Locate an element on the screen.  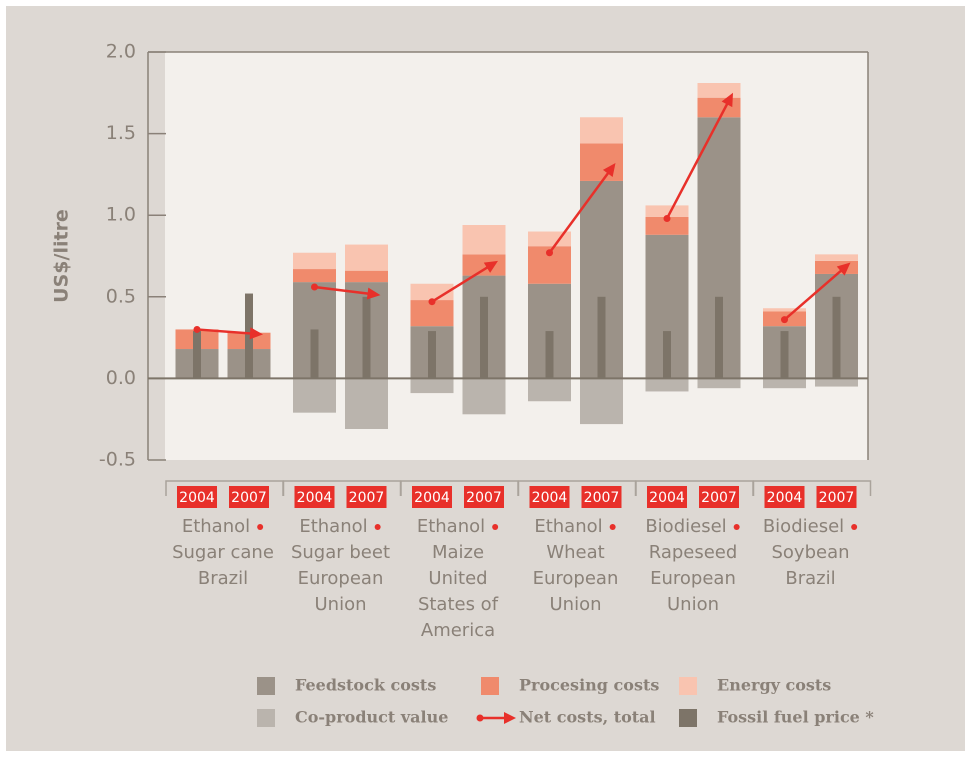
category-label: Rapeseed is located at coordinates (693, 552).